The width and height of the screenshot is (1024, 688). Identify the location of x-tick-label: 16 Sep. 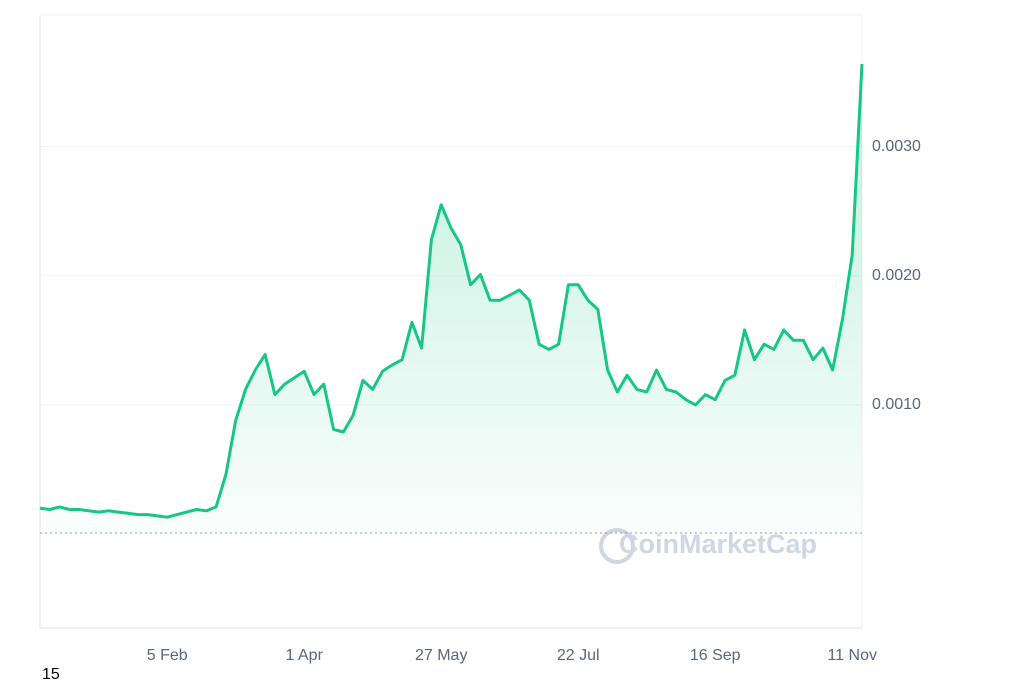
(715, 655).